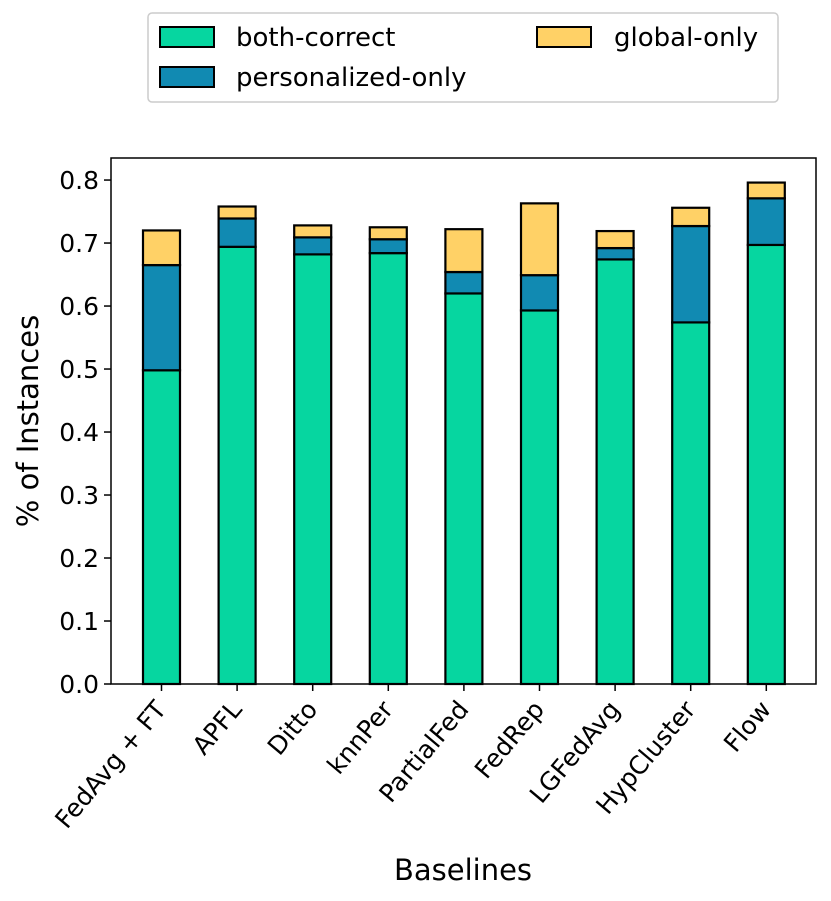 The image size is (831, 901). Describe the element at coordinates (747, 726) in the screenshot. I see `x-tick-label-8: Flow` at that location.